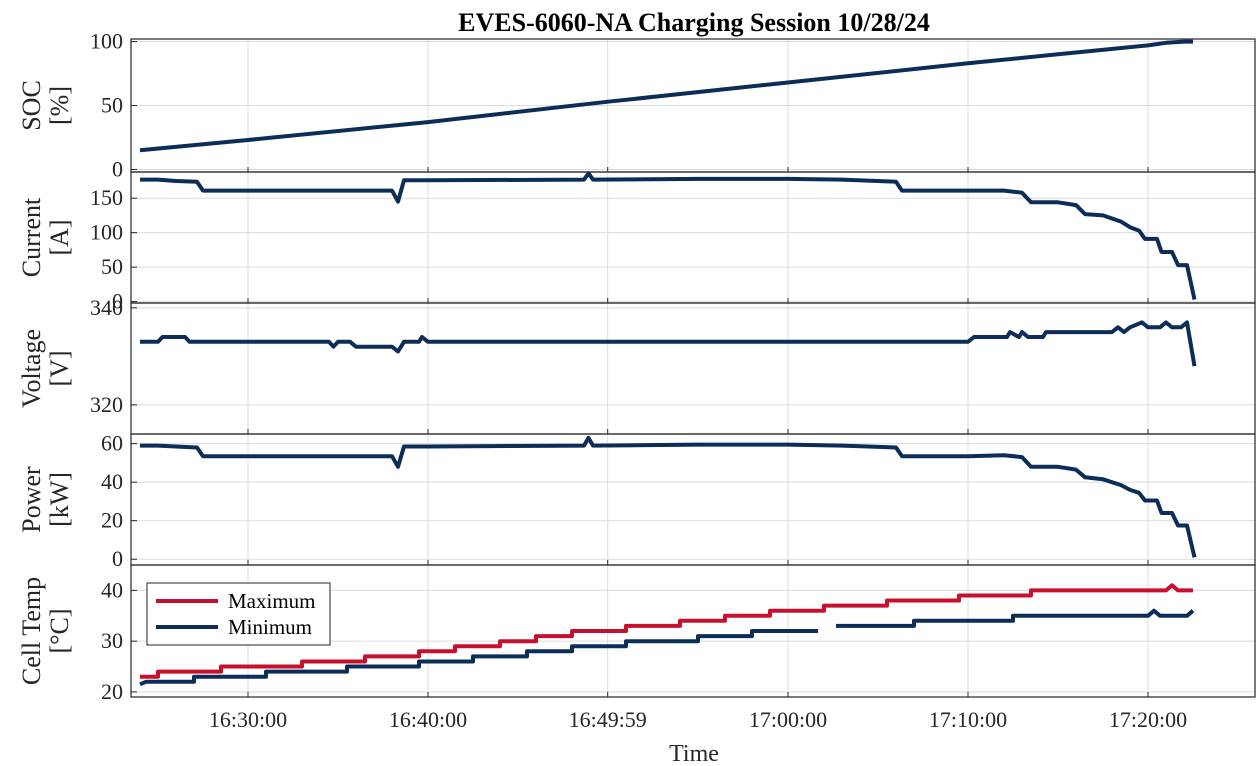 This screenshot has height=766, width=1256. Describe the element at coordinates (788, 719) in the screenshot. I see `x-tick-label-3: 17:00:00` at that location.